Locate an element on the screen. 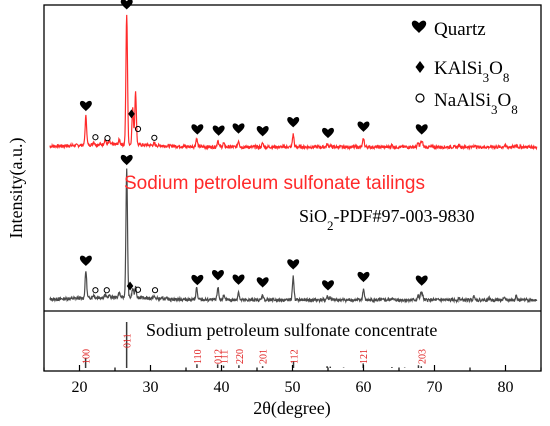  hkl-label: 012 is located at coordinates (219, 356).